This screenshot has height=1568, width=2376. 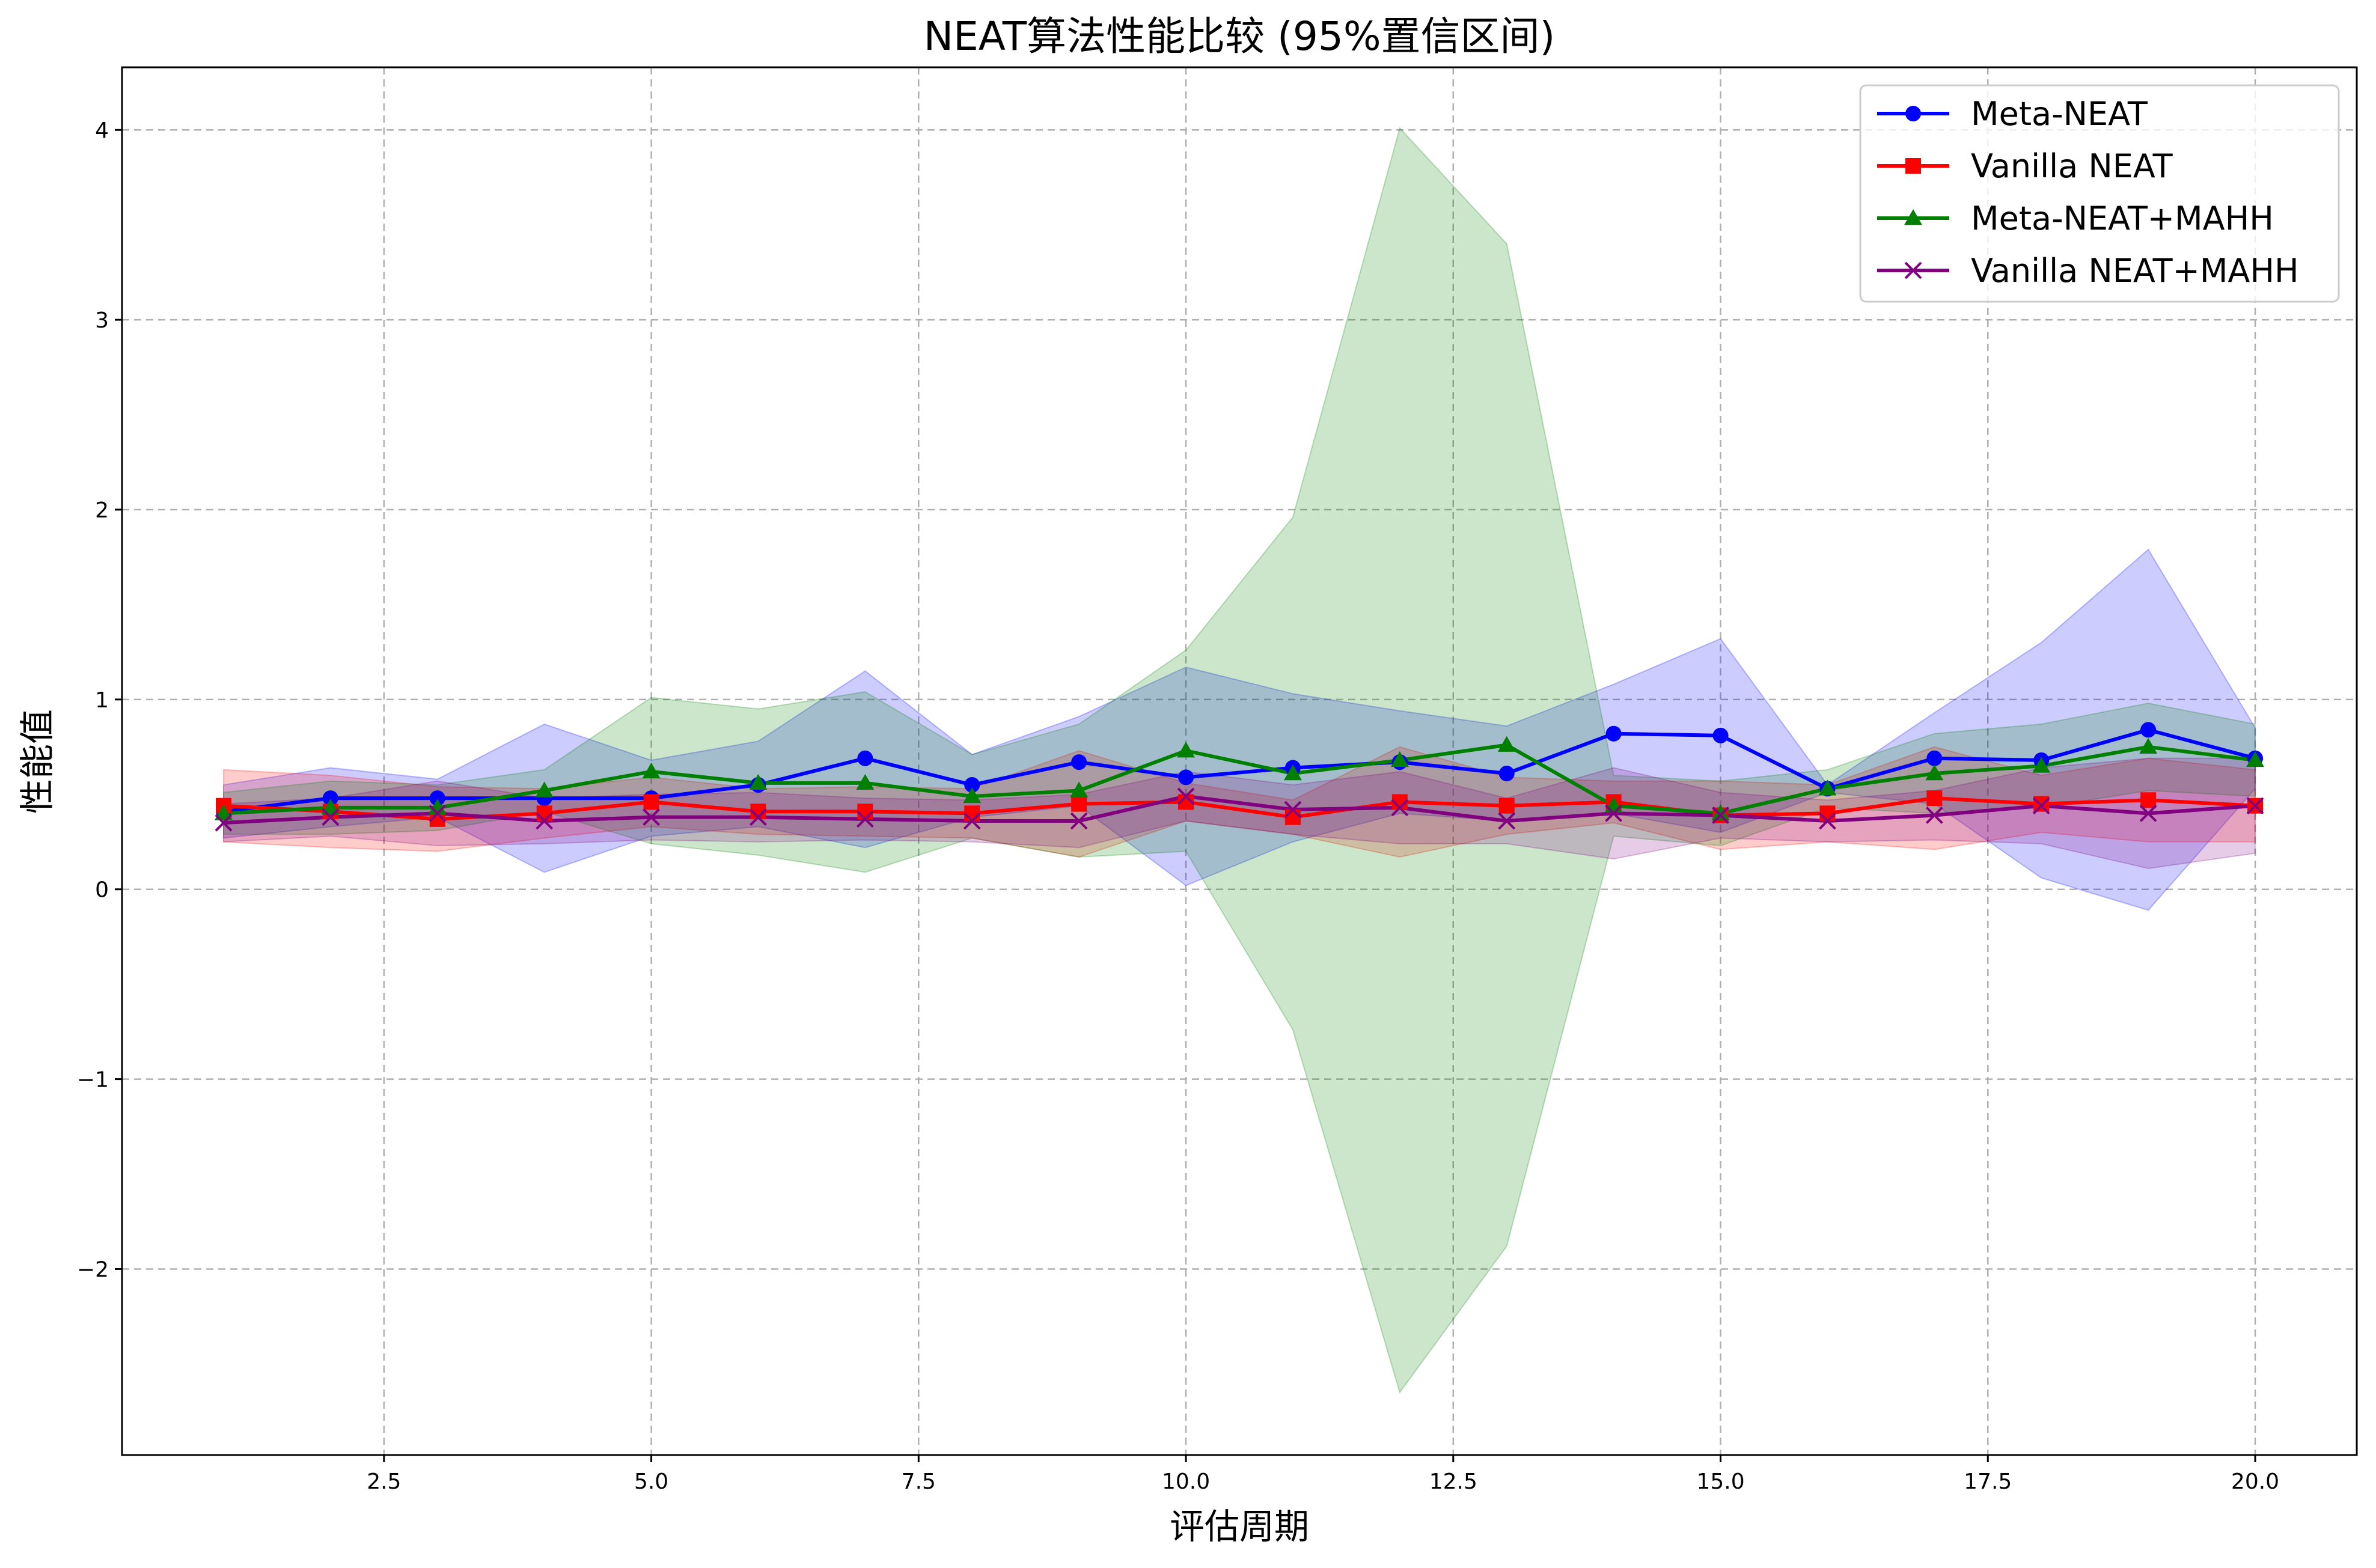 What do you see at coordinates (102, 510) in the screenshot?
I see `y-tick-label: 2` at bounding box center [102, 510].